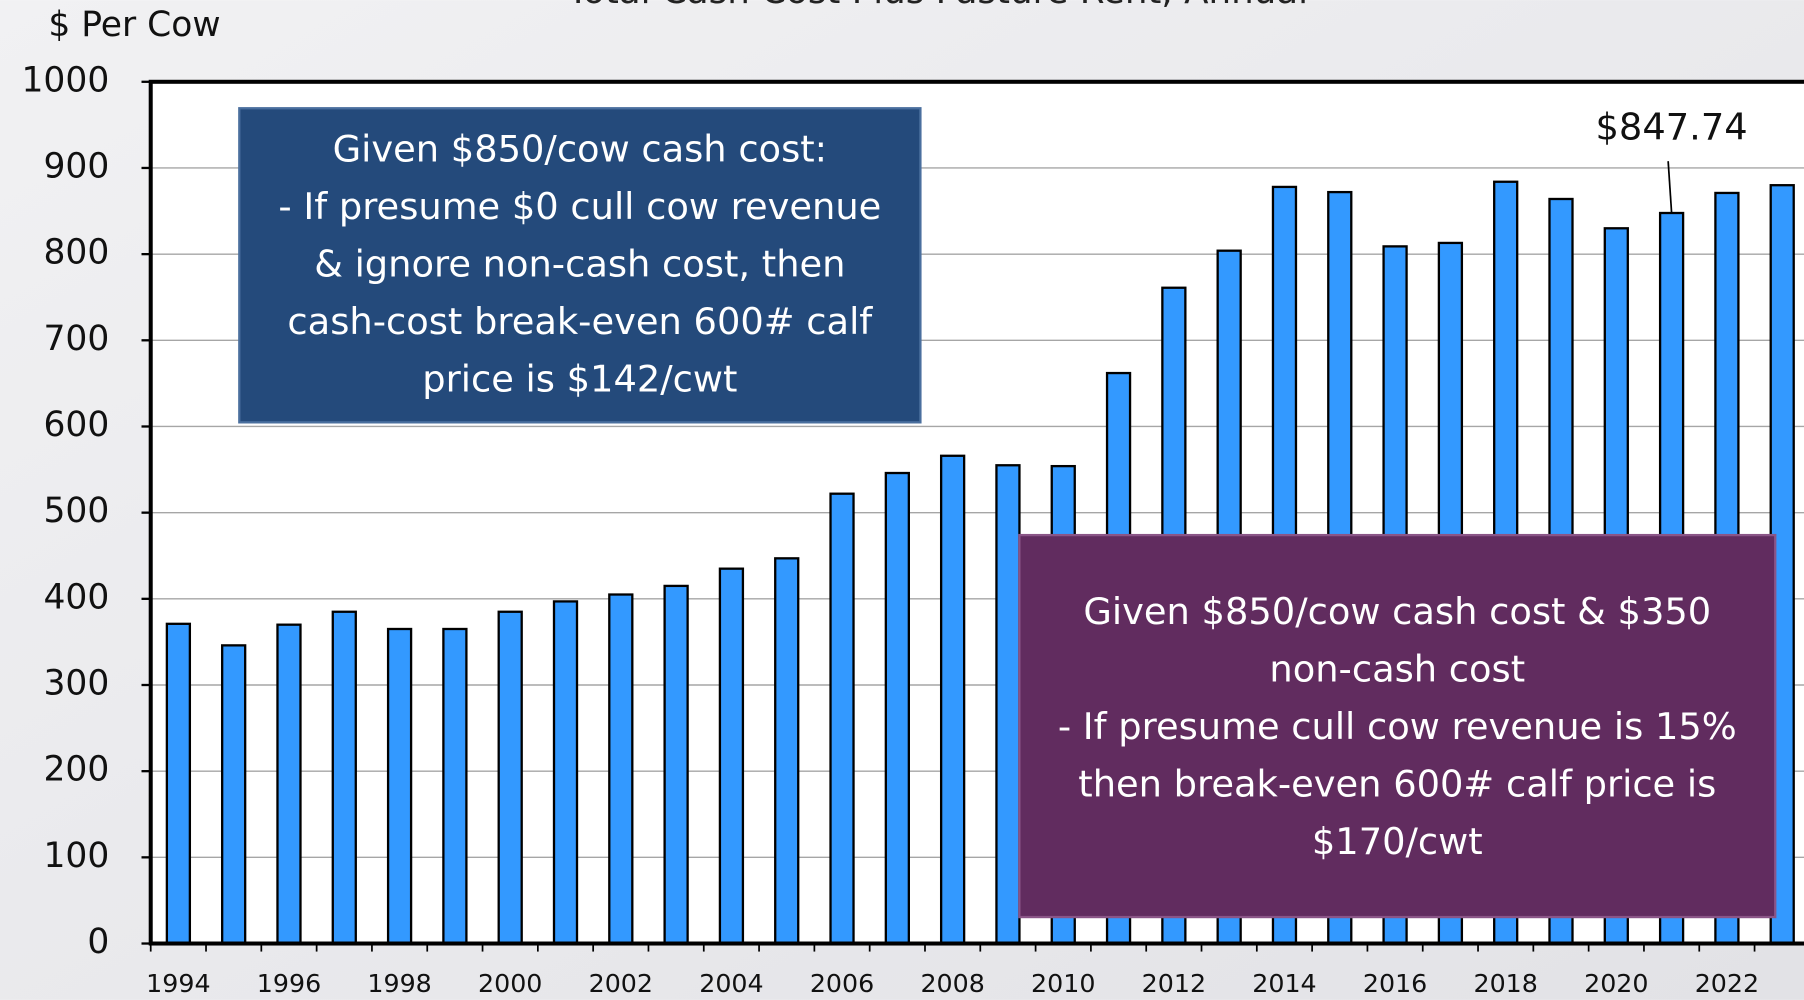 The width and height of the screenshot is (1804, 1000). What do you see at coordinates (1616, 983) in the screenshot?
I see `x-tick-label: 2020` at bounding box center [1616, 983].